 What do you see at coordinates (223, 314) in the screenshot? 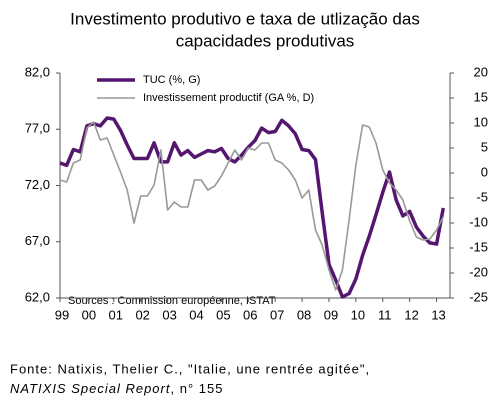
I see `x-tick-label: 05` at bounding box center [223, 314].